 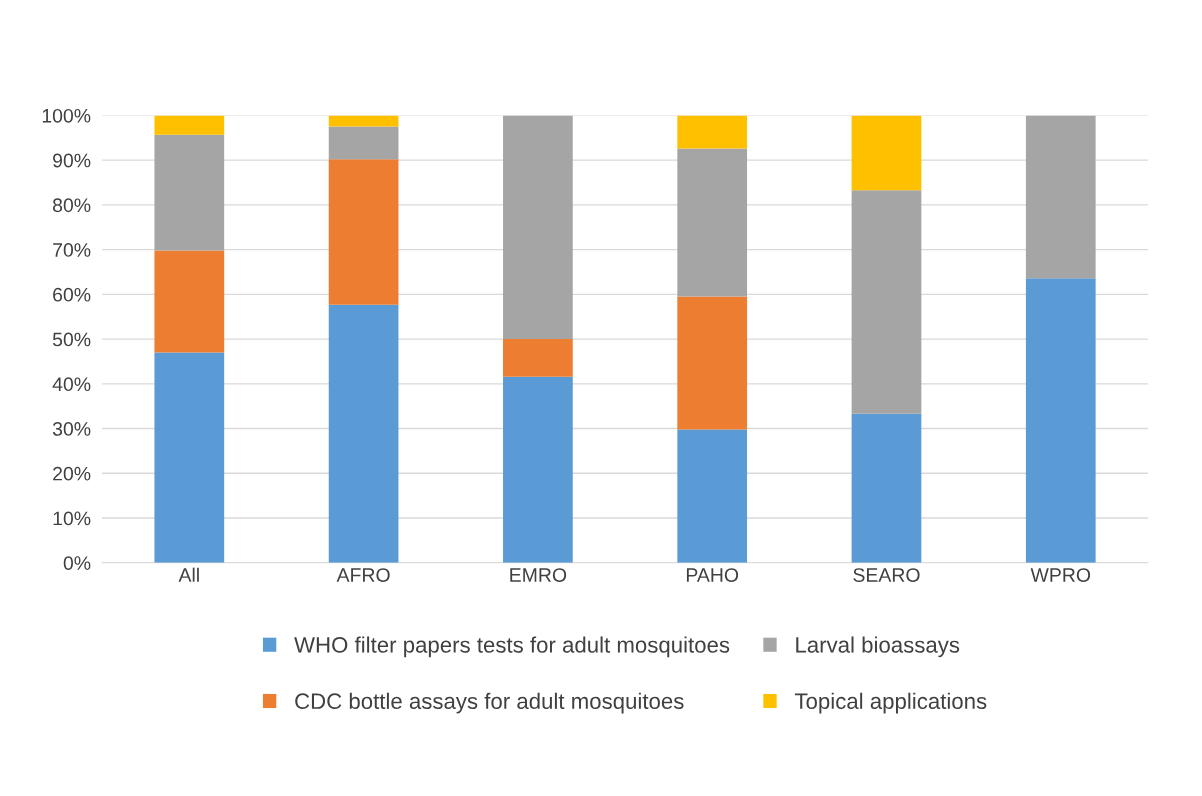 What do you see at coordinates (878, 647) in the screenshot?
I see `legend-label: Larval bioassays` at bounding box center [878, 647].